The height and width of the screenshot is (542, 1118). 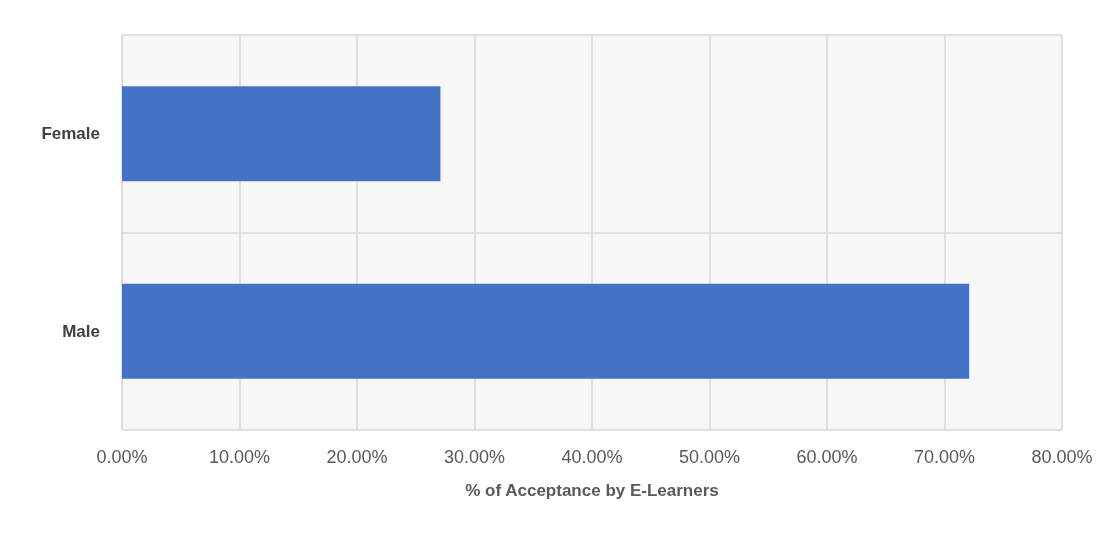 I want to click on x-tick-label: 50.00%, so click(x=709, y=457).